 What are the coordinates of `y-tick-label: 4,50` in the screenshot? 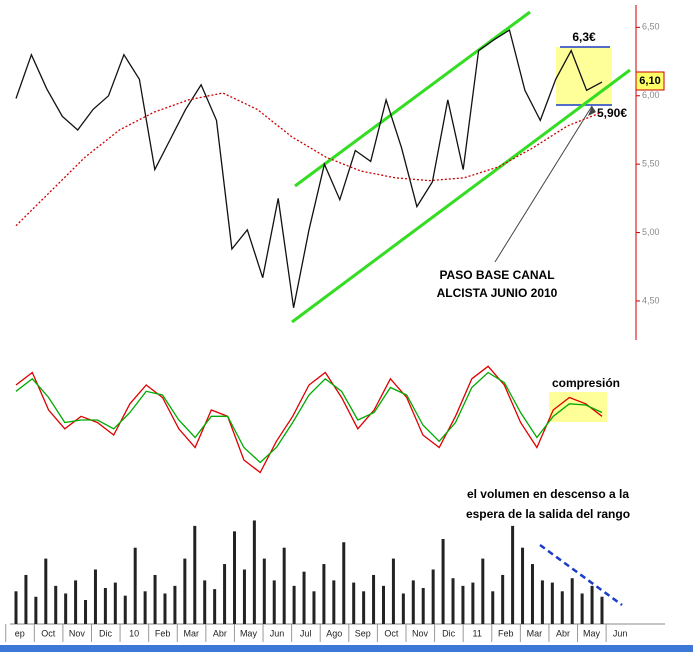 It's located at (651, 300).